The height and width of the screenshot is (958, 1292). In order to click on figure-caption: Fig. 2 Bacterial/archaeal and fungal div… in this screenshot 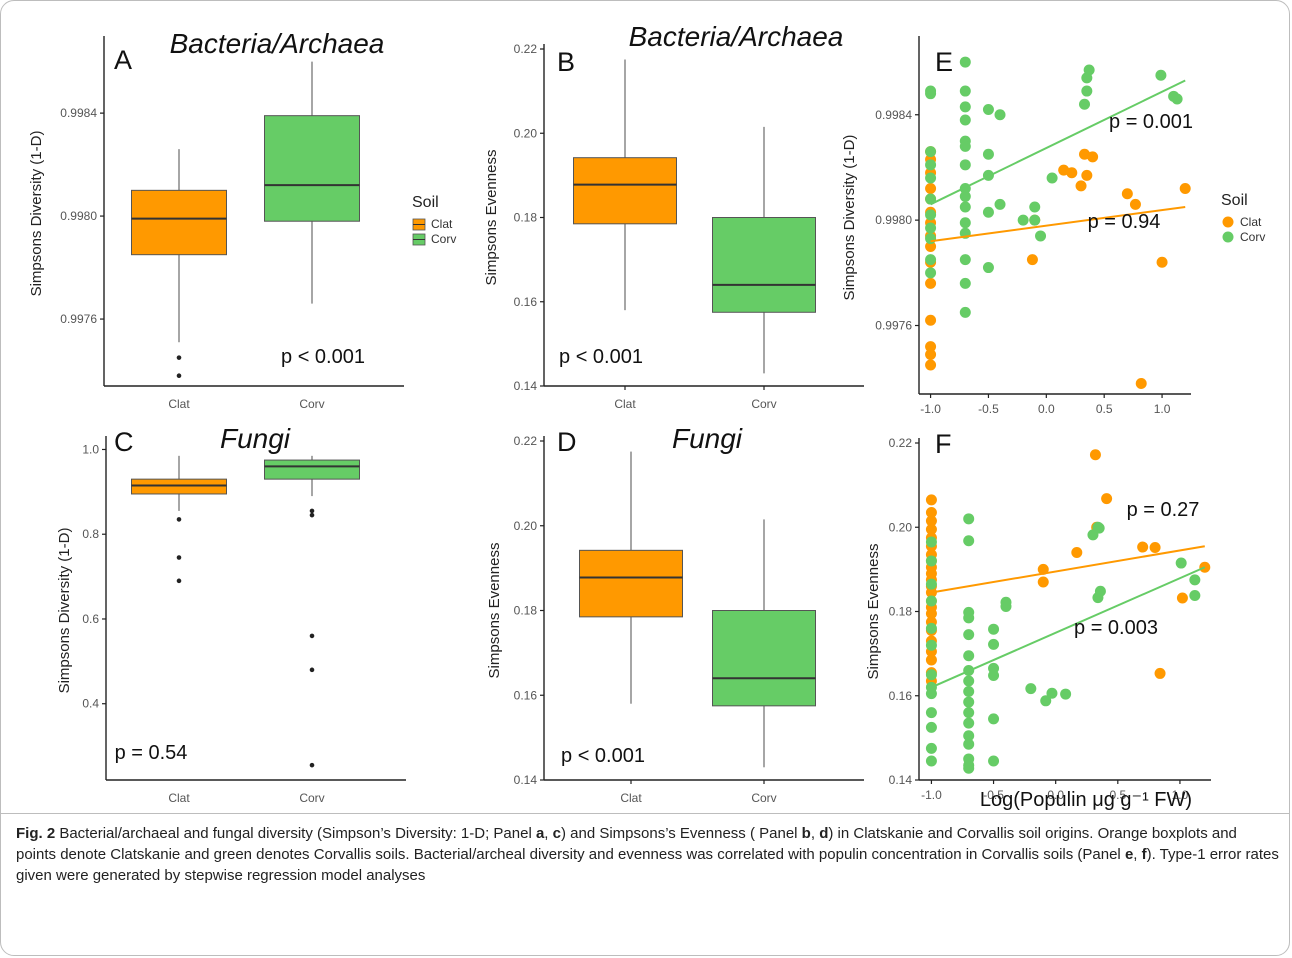, I will do `click(648, 854)`.